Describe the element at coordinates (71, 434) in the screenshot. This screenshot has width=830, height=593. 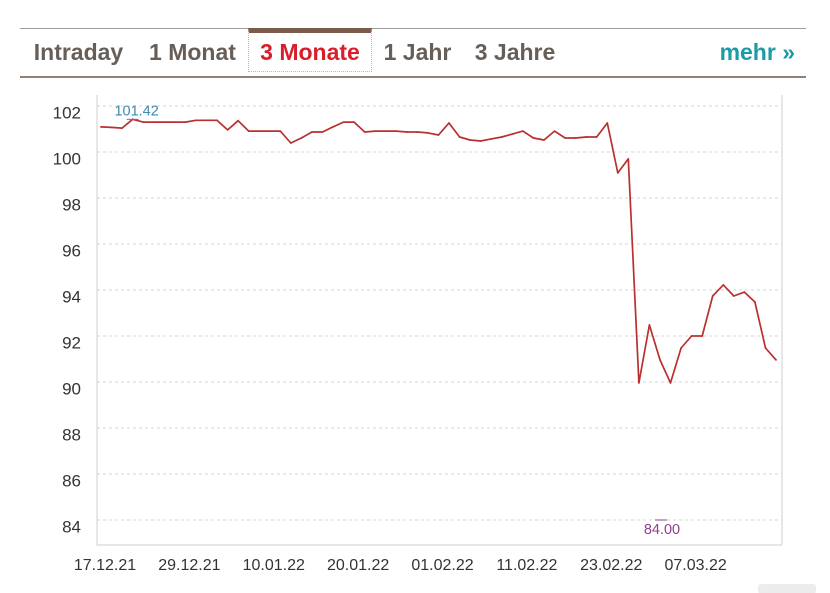
I see `y-tick-label: 88` at that location.